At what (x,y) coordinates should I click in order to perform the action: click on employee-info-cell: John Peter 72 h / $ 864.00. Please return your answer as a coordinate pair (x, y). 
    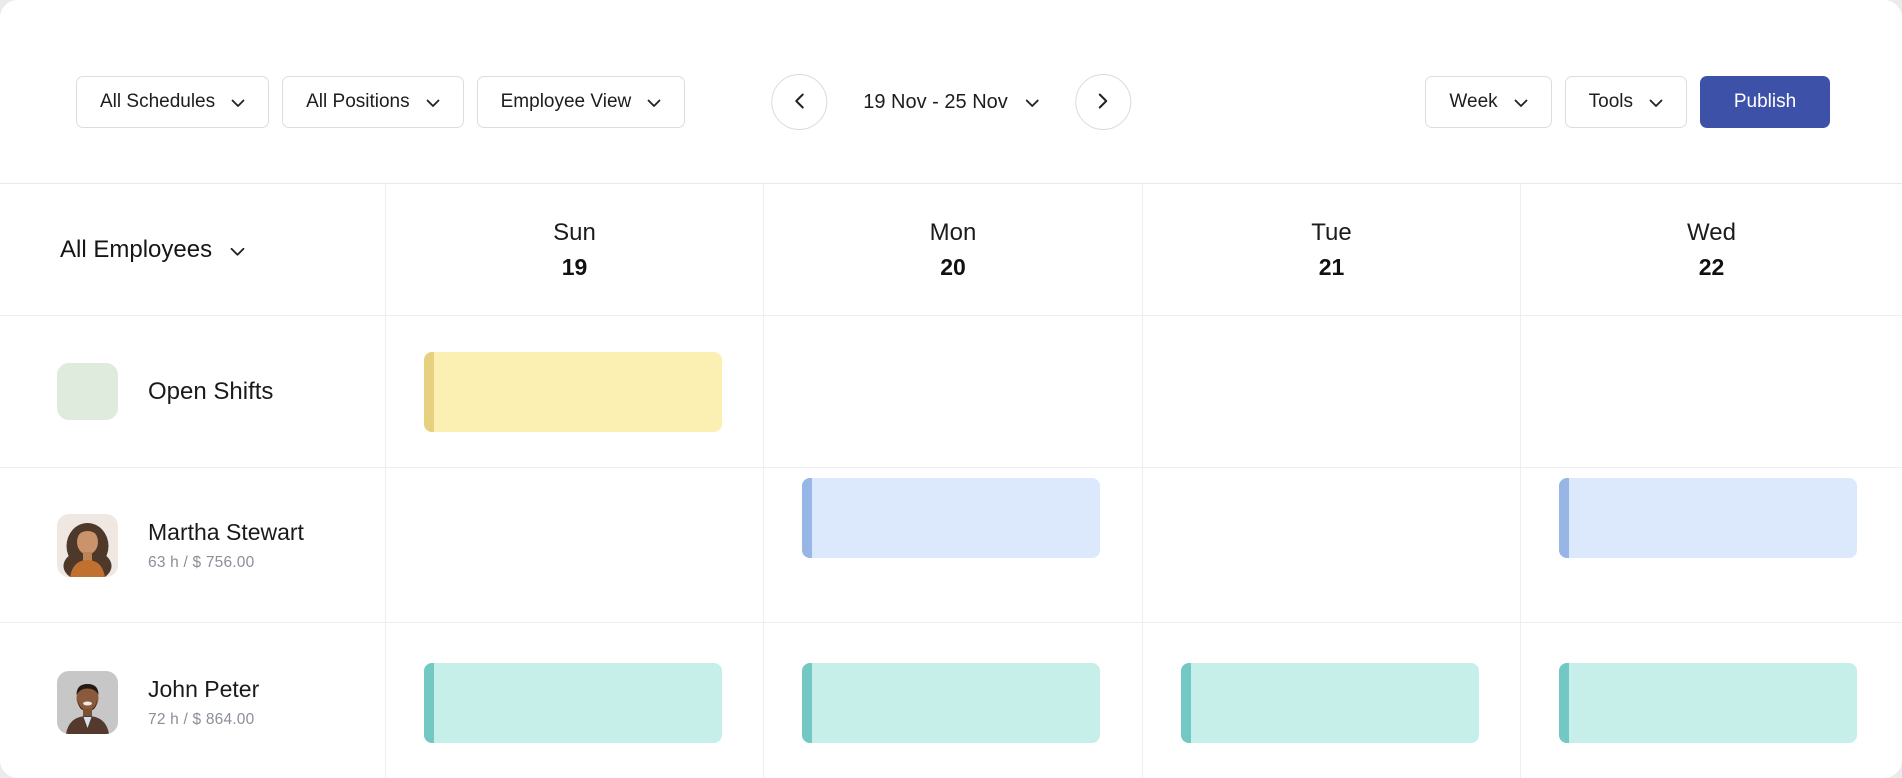
    Looking at the image, I should click on (192, 700).